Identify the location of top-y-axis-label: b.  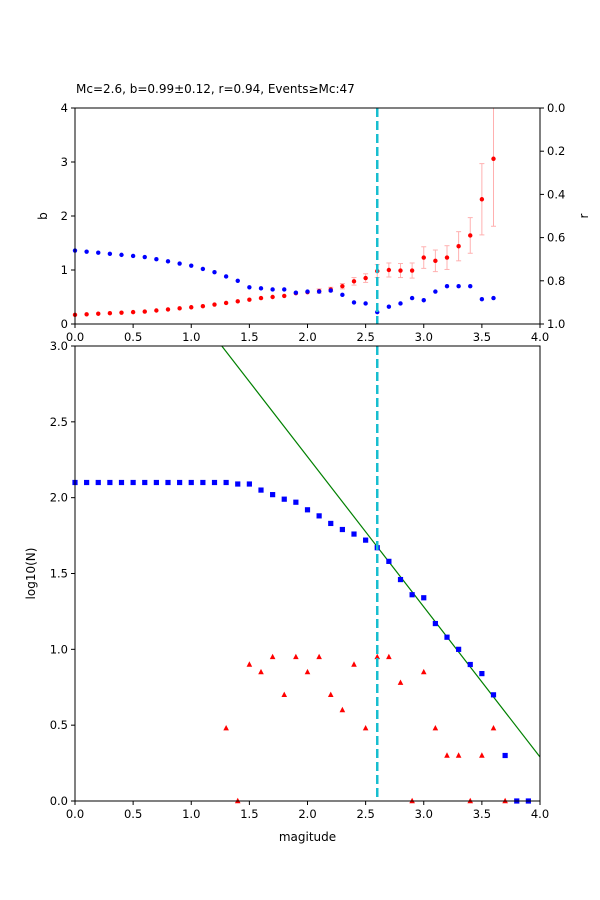
(43, 216).